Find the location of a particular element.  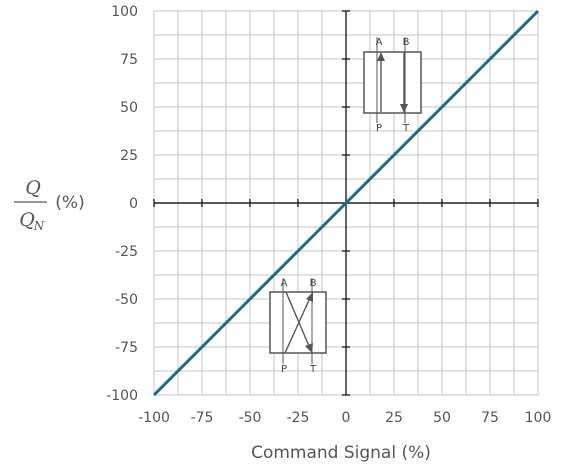

valve-upper-arrowhead-down is located at coordinates (404, 108).